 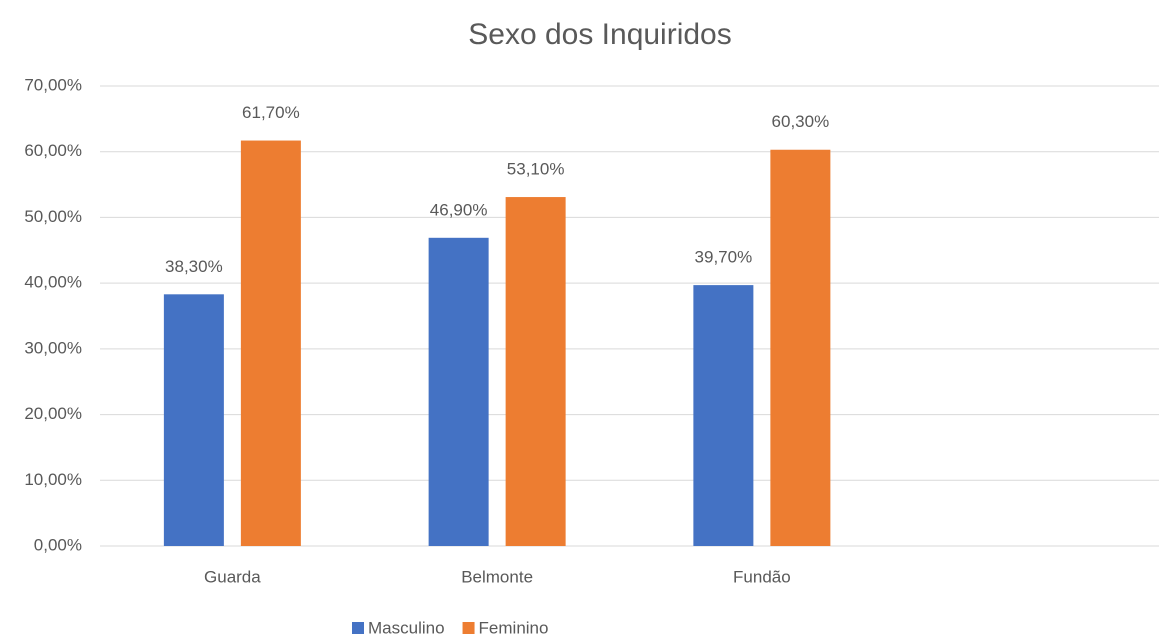 What do you see at coordinates (724, 257) in the screenshot?
I see `data-label: 39,70%` at bounding box center [724, 257].